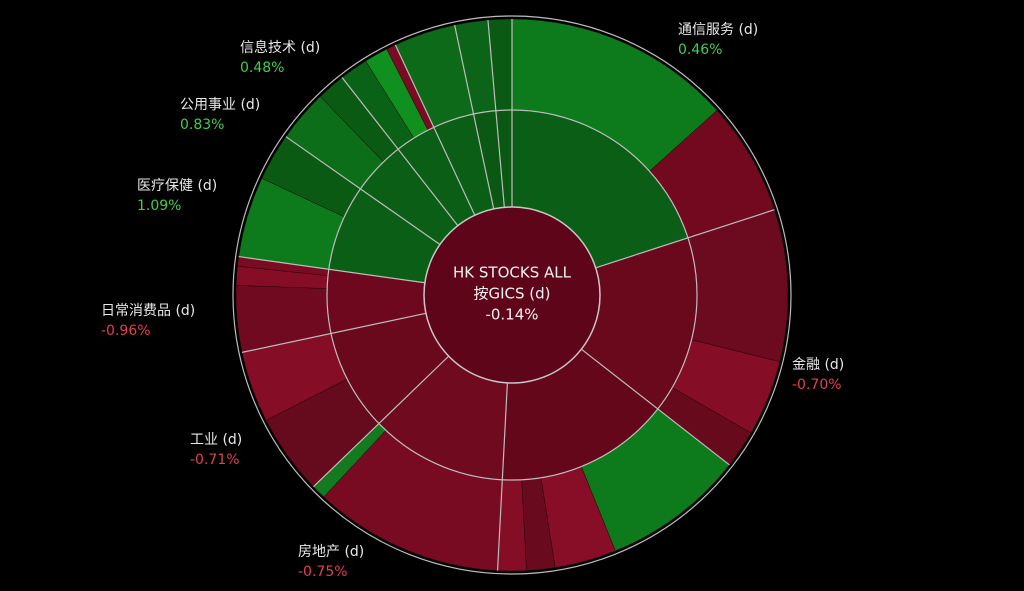 The width and height of the screenshot is (1024, 591). I want to click on sector-change: 0.83%, so click(202, 125).